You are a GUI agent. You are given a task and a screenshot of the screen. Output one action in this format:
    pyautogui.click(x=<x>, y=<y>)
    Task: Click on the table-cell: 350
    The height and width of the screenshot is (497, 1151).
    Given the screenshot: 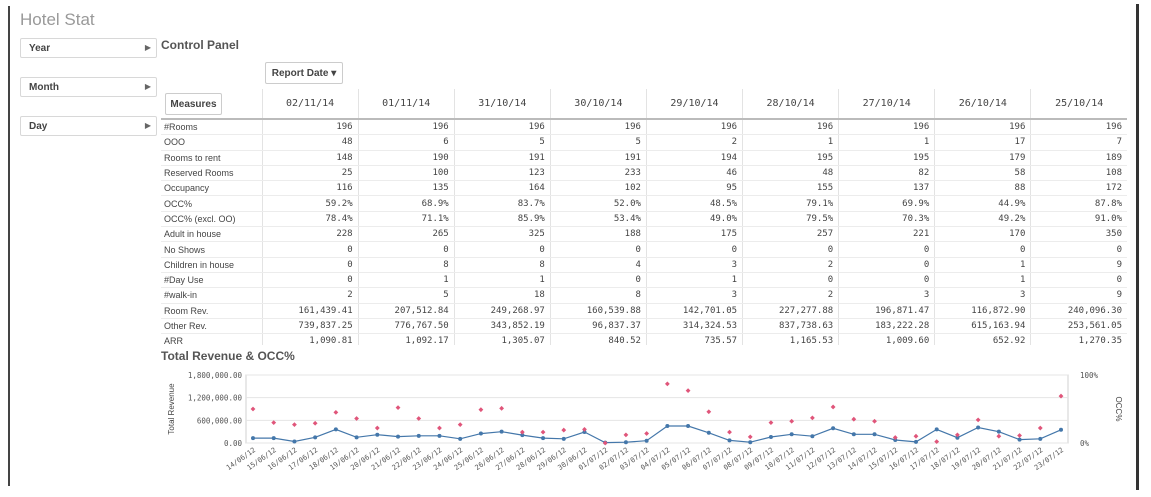 What is the action you would take?
    pyautogui.click(x=1078, y=234)
    